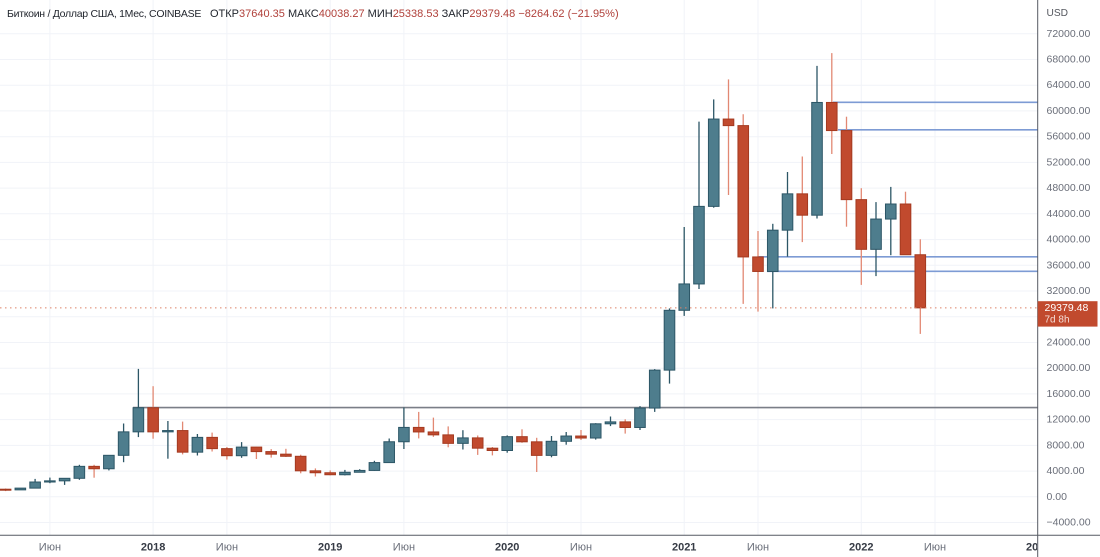  I want to click on svg-text: 40000.00, so click(1069, 240).